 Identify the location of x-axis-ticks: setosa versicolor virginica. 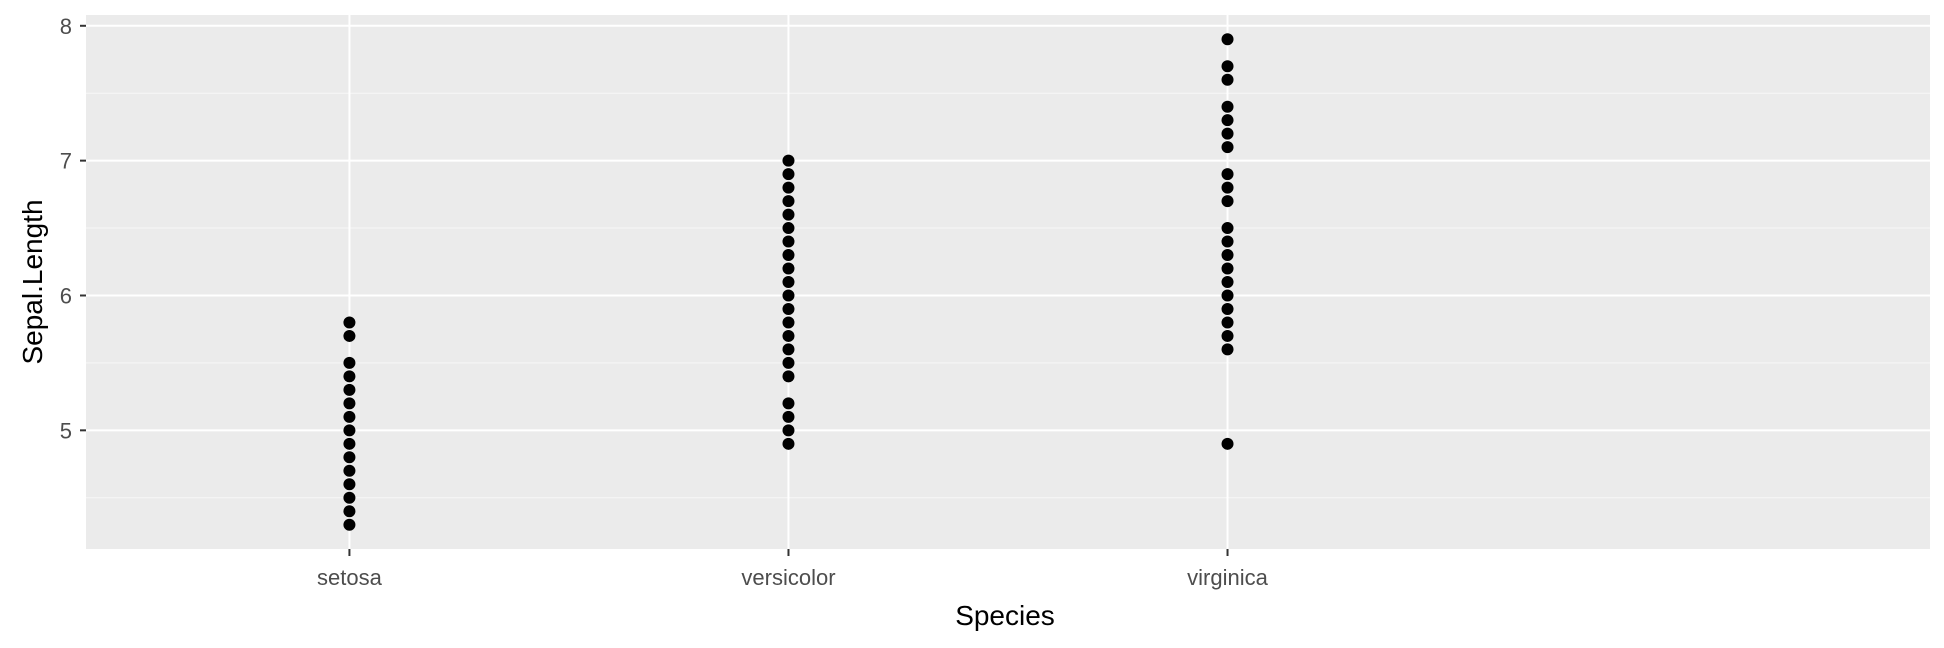
(793, 569).